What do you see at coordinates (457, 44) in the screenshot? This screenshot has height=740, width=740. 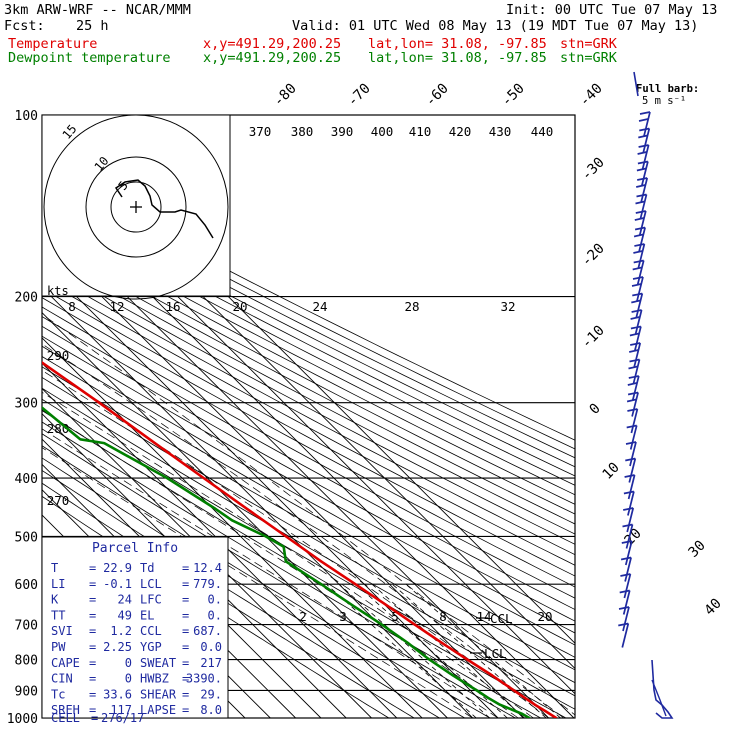 I see `temperature-latlon: lat,lon= 31.08, -97.85` at bounding box center [457, 44].